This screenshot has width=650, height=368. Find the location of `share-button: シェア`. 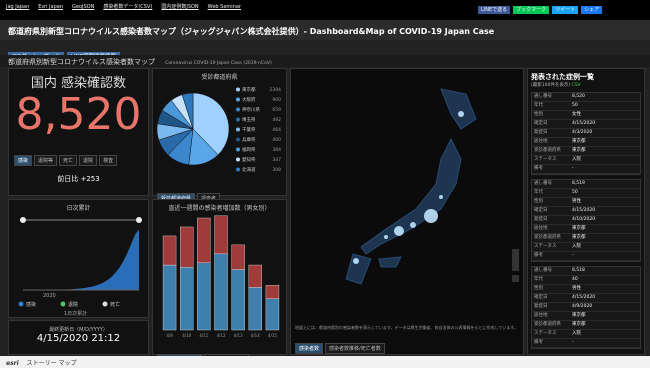

share-button: シェア is located at coordinates (592, 10).